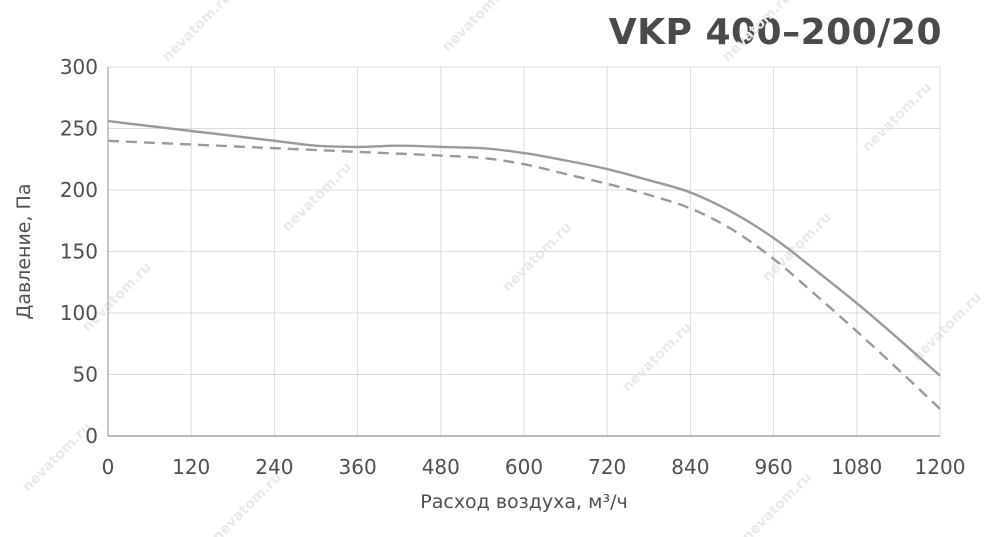  What do you see at coordinates (441, 467) in the screenshot?
I see `x-tick-label: 480` at bounding box center [441, 467].